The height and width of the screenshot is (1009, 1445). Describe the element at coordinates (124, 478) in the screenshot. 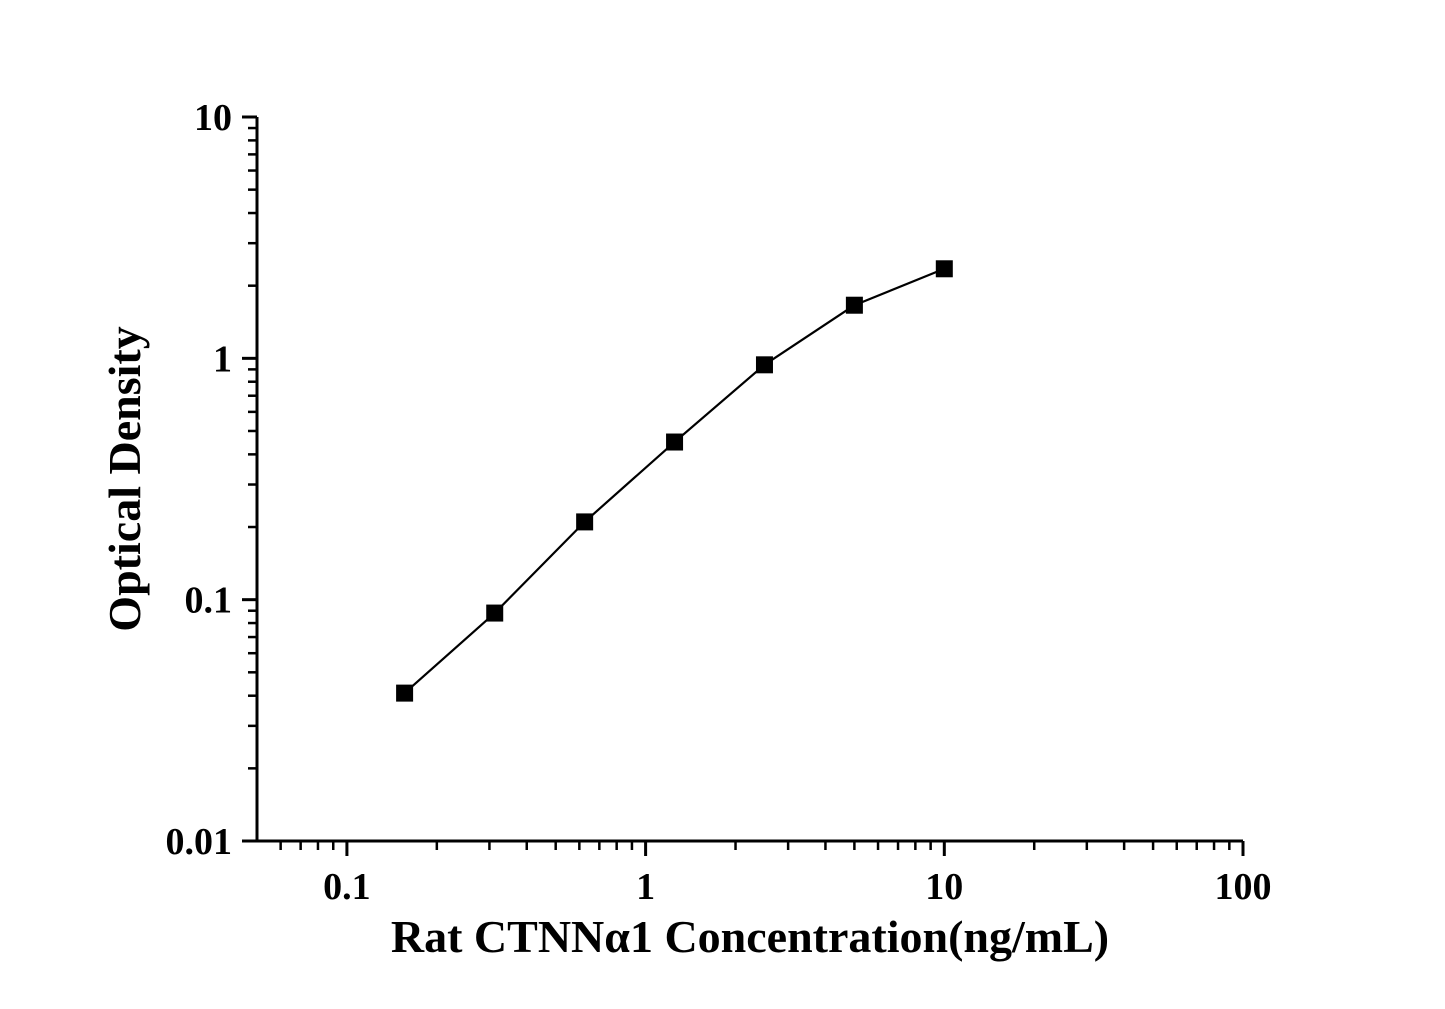

I see `y-axis-title: Optical Density` at that location.